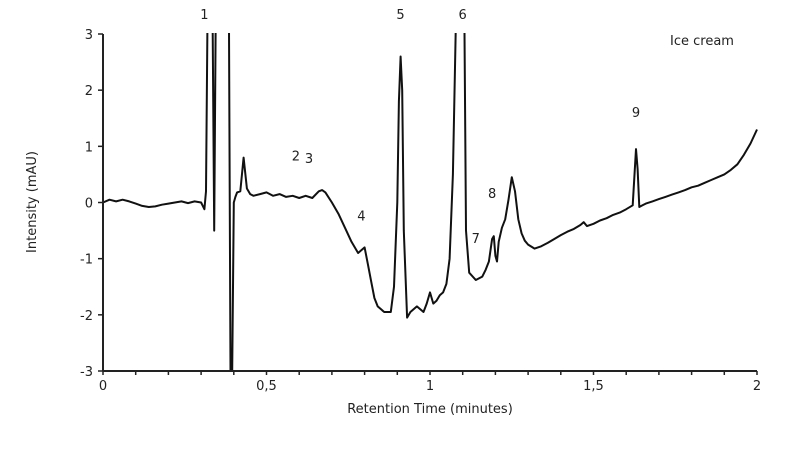 This screenshot has height=472, width=800. I want to click on peak-label-7: 7, so click(476, 239).